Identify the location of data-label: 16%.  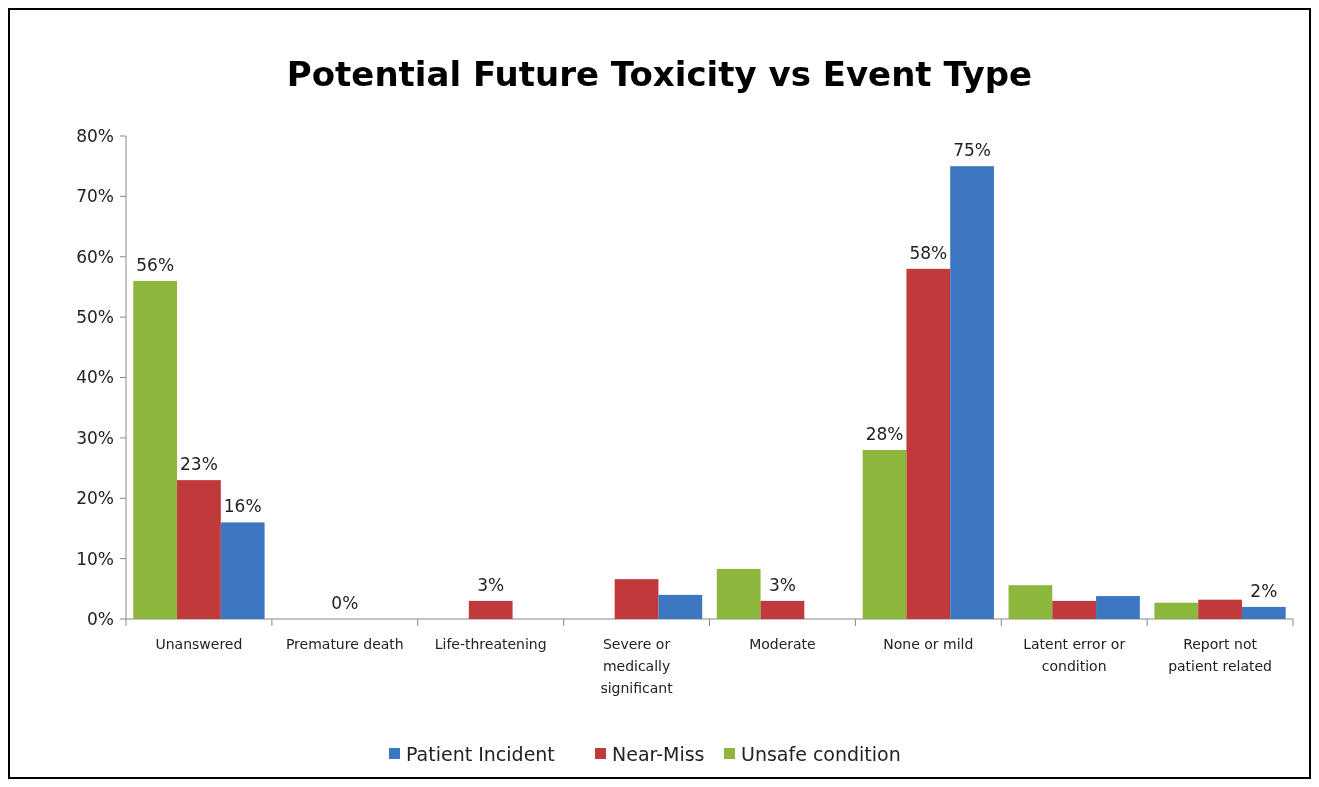
(242, 506).